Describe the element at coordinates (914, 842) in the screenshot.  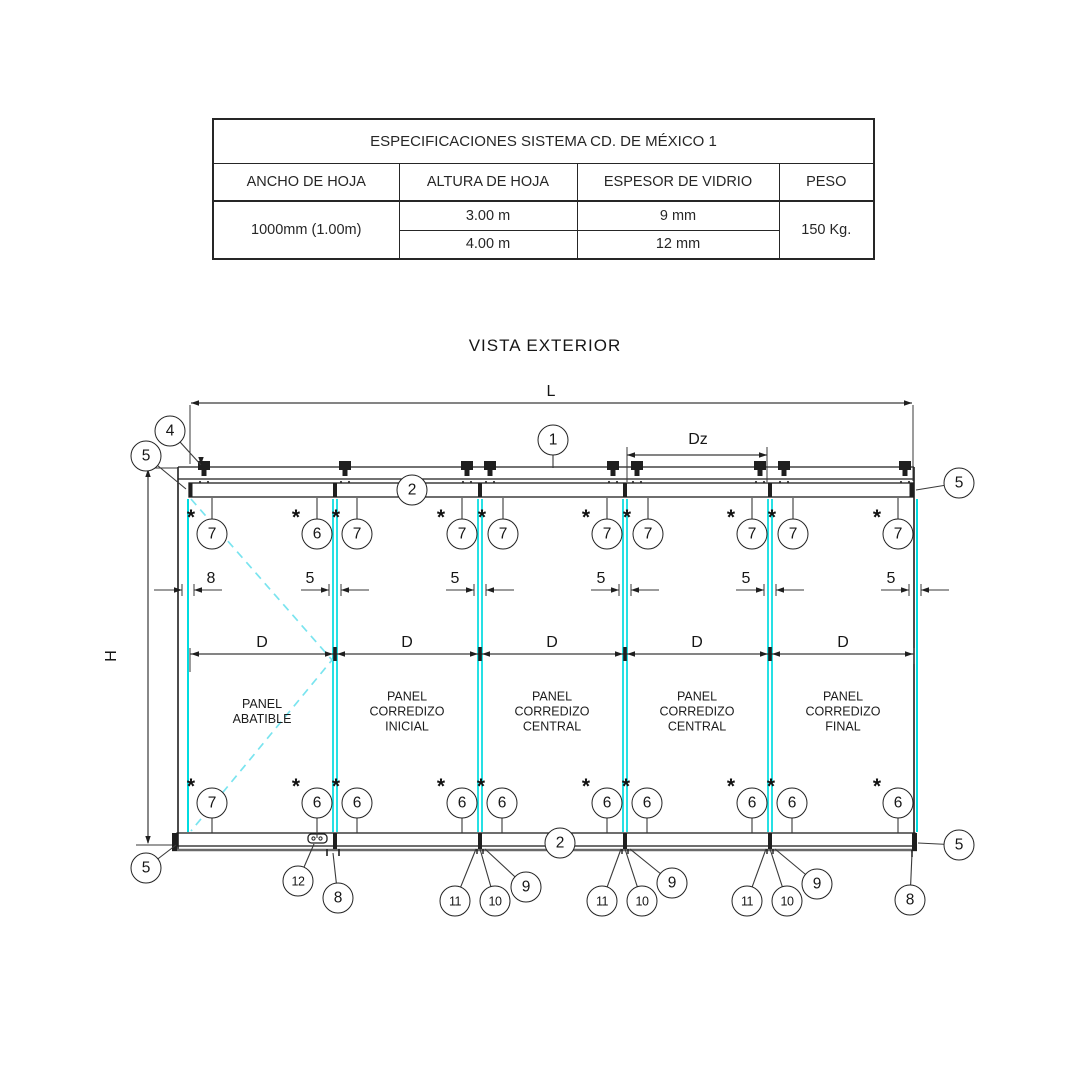
I see `rail-endcap-right` at that location.